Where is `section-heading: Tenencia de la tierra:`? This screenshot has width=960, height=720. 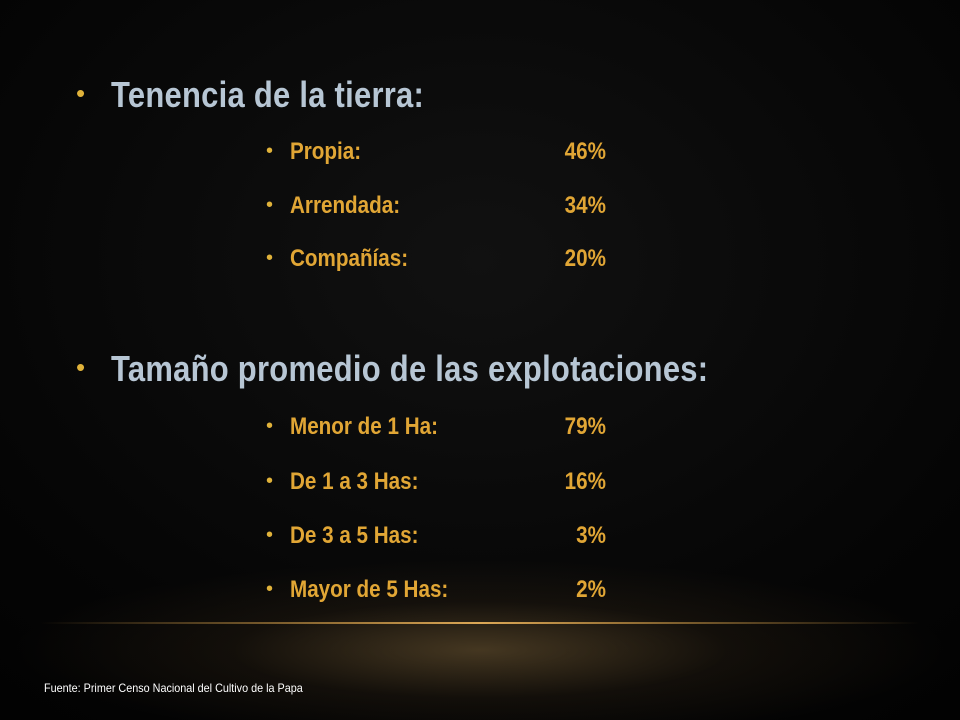 section-heading: Tenencia de la tierra: is located at coordinates (268, 94).